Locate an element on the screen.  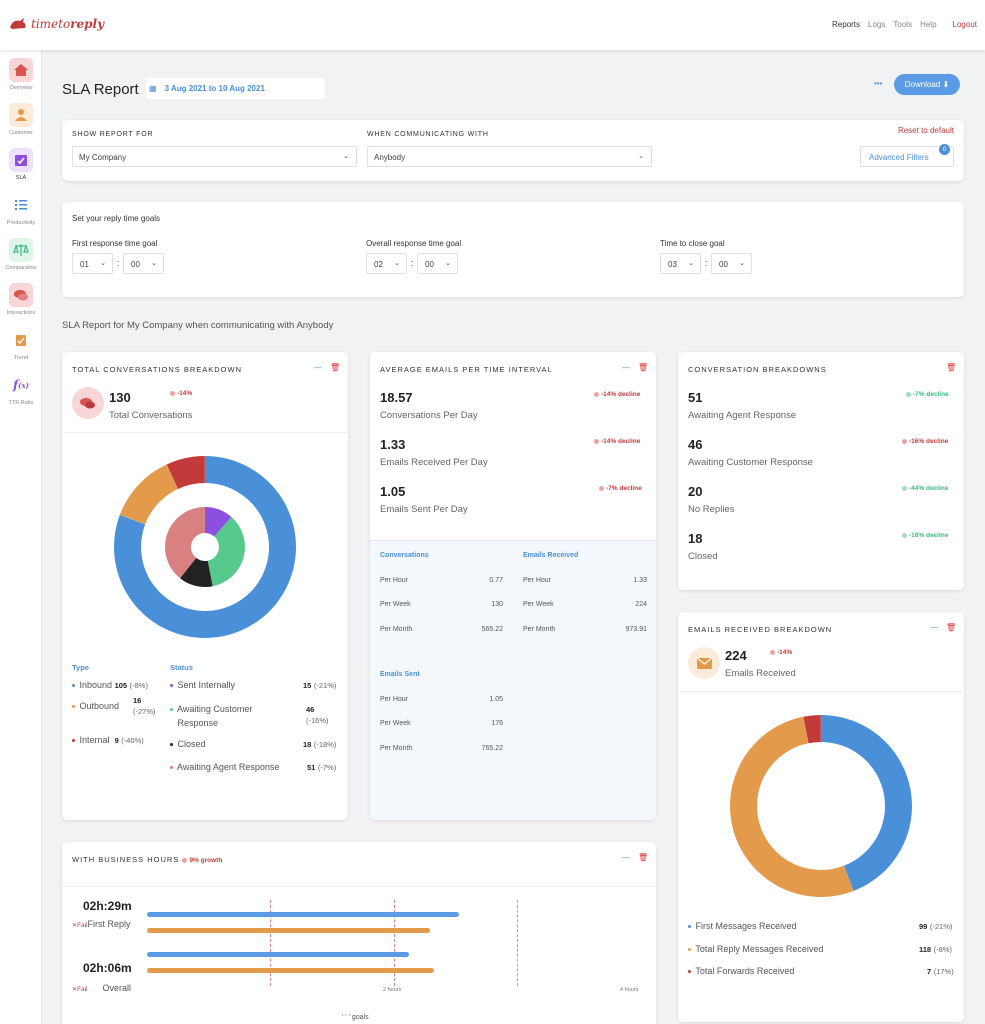
goals-legend: ' ' ' goals is located at coordinates (355, 1017).